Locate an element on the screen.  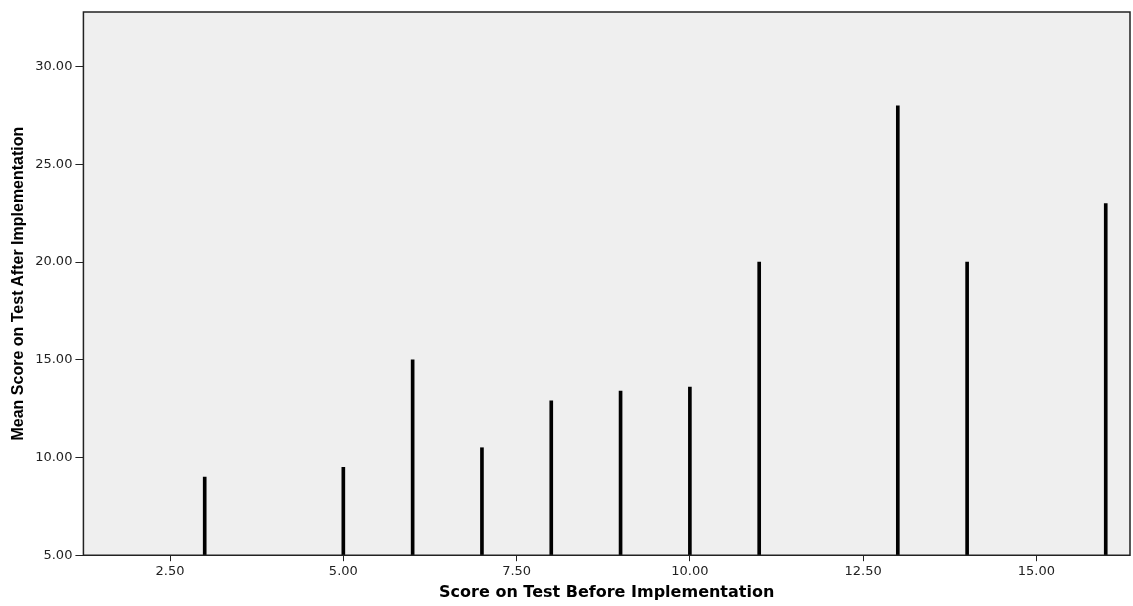
y-tick-label: 30.00 is located at coordinates (54, 66).